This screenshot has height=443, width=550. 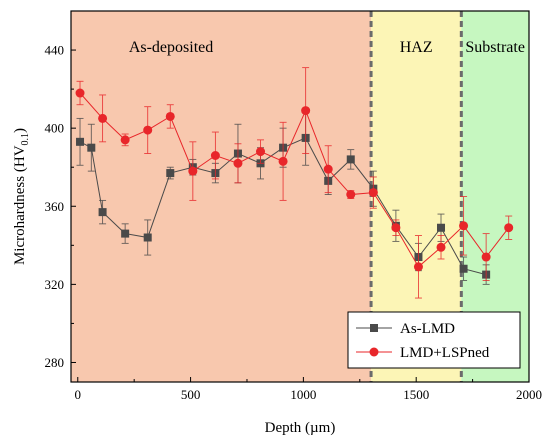 I want to click on legend-box, so click(x=434, y=340).